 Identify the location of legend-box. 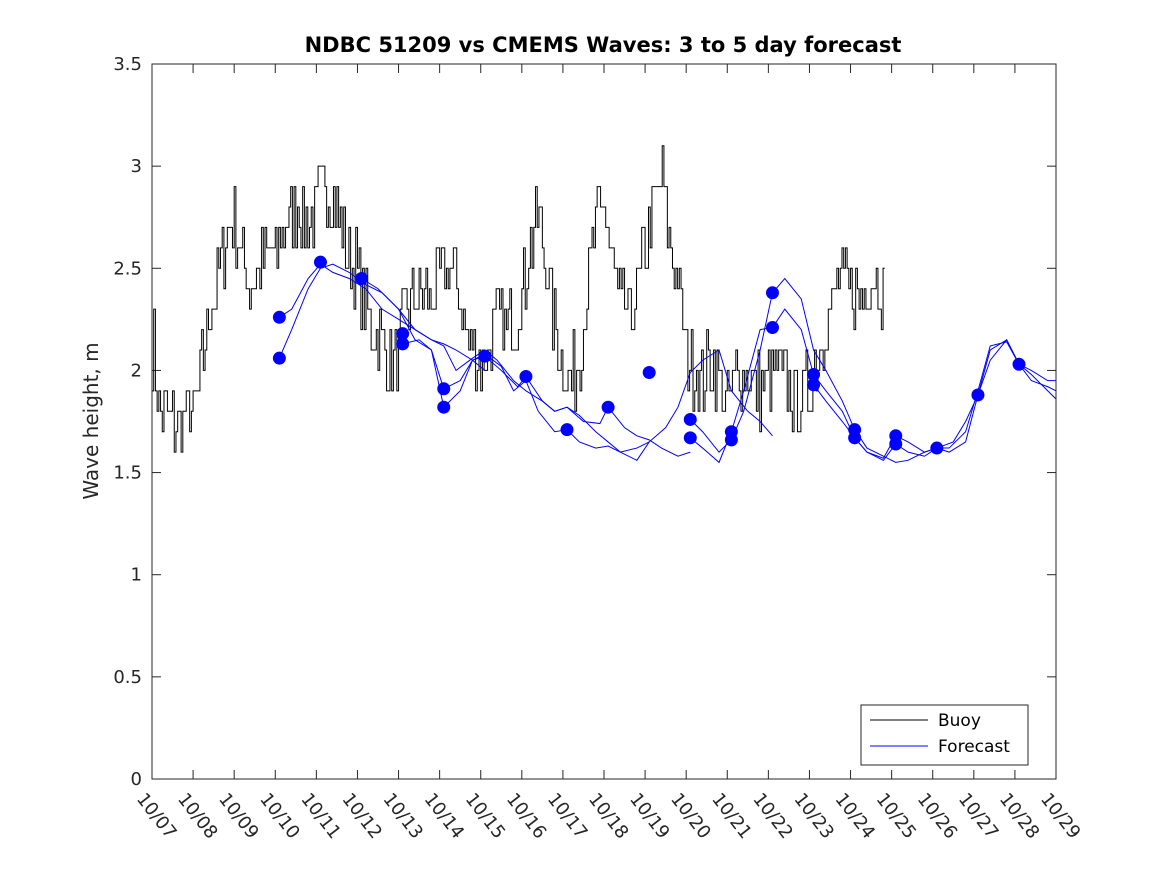
(944, 735).